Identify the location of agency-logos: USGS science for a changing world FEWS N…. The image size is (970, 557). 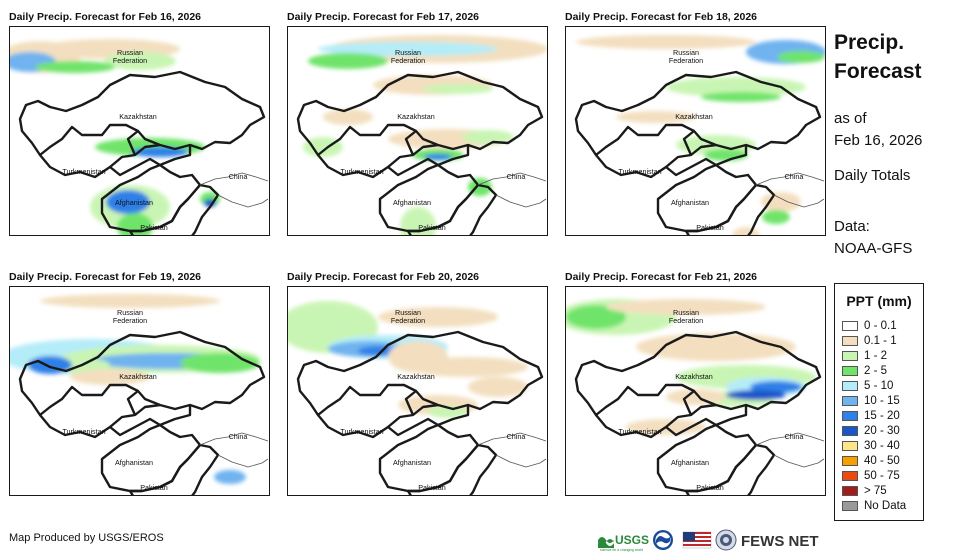
(708, 540).